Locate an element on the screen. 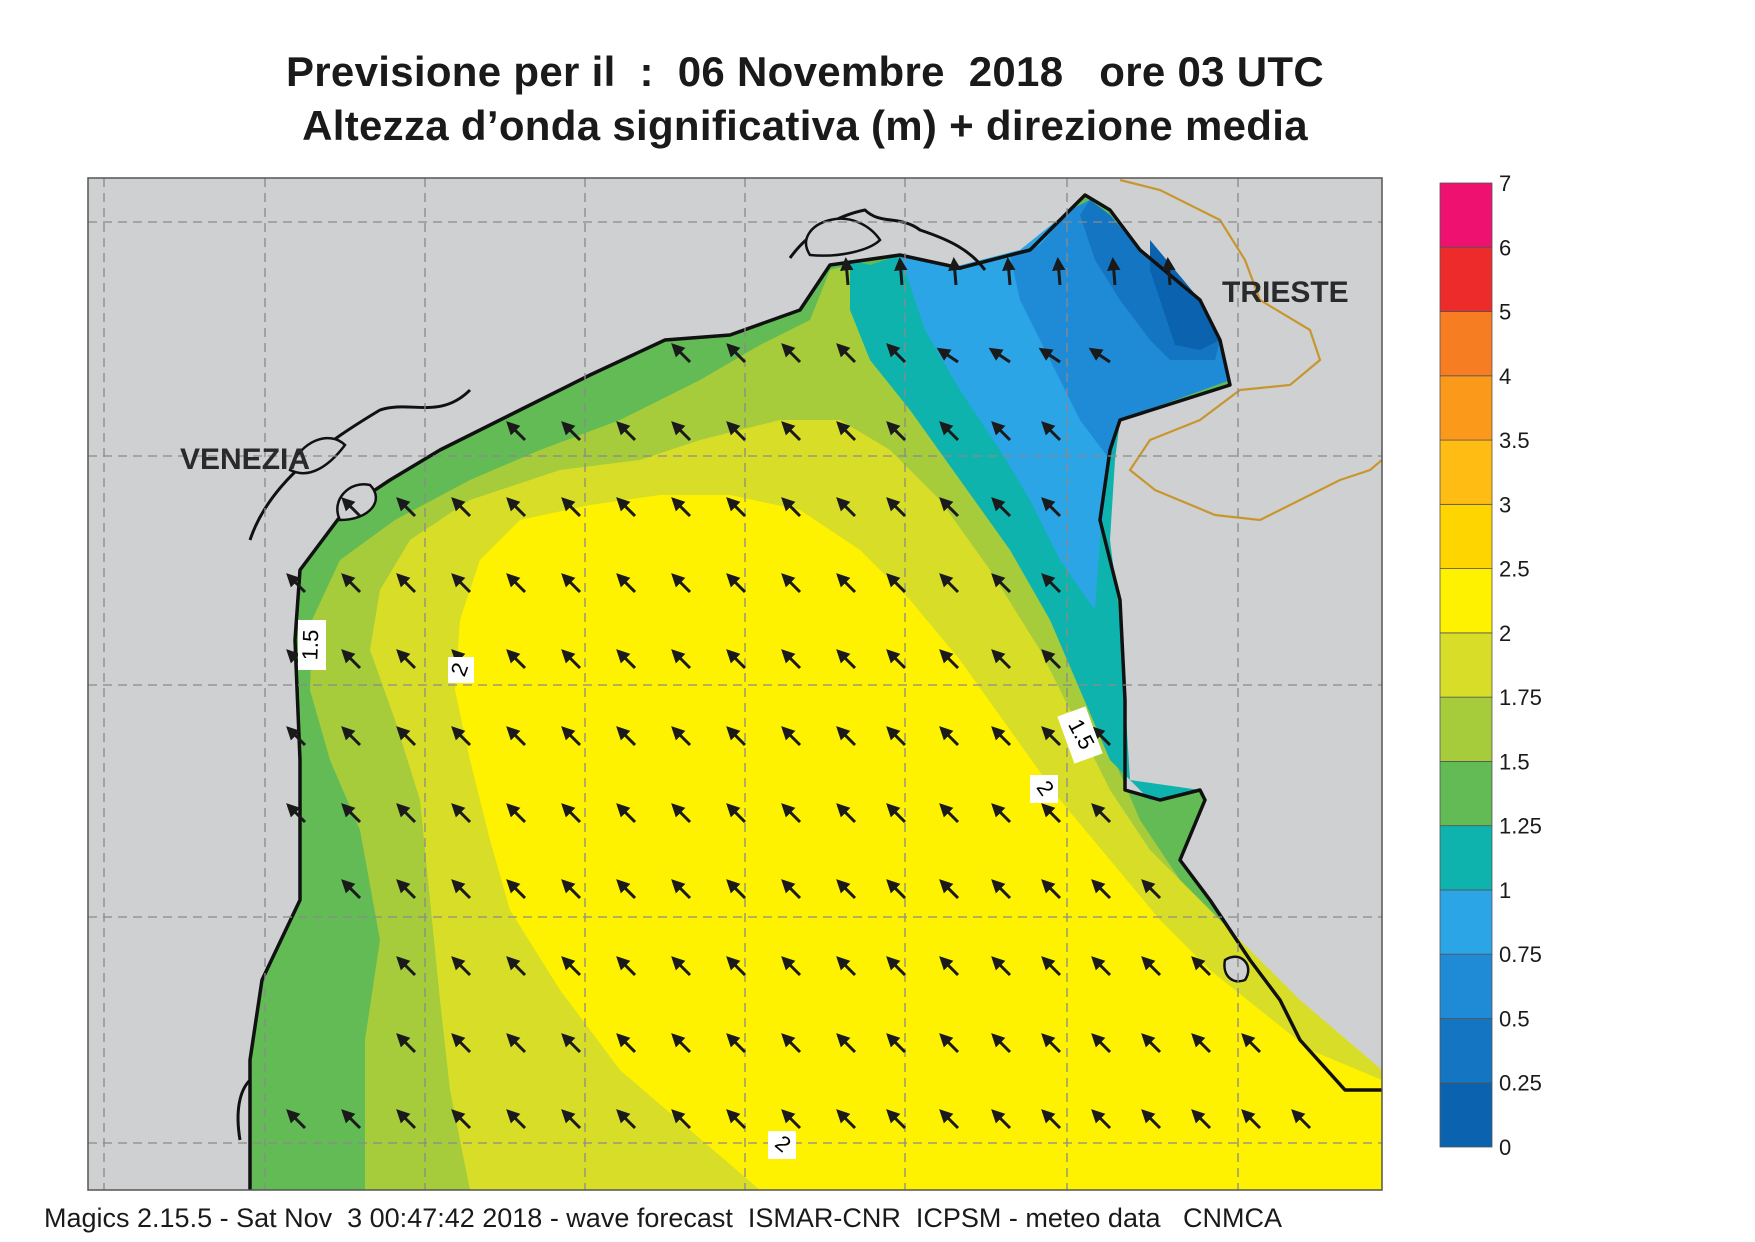 The width and height of the screenshot is (1755, 1242). contour-label: 1.5 is located at coordinates (311, 645).